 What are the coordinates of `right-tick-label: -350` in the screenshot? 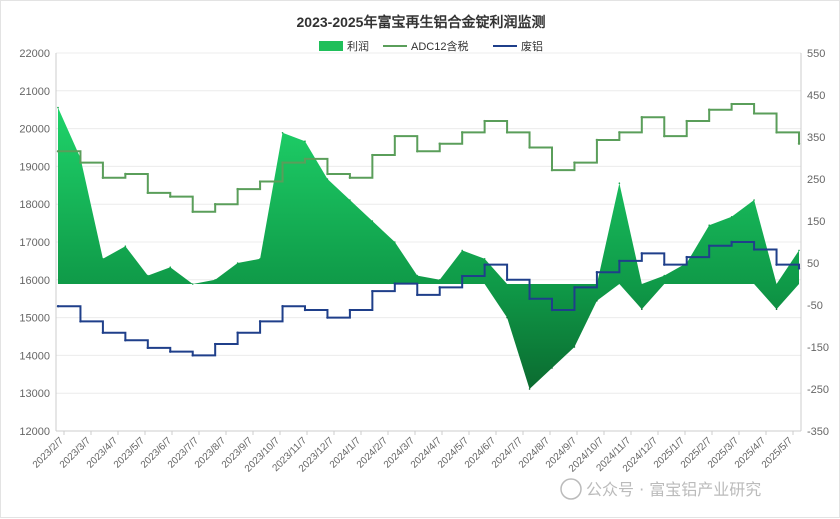 It's located at (818, 432).